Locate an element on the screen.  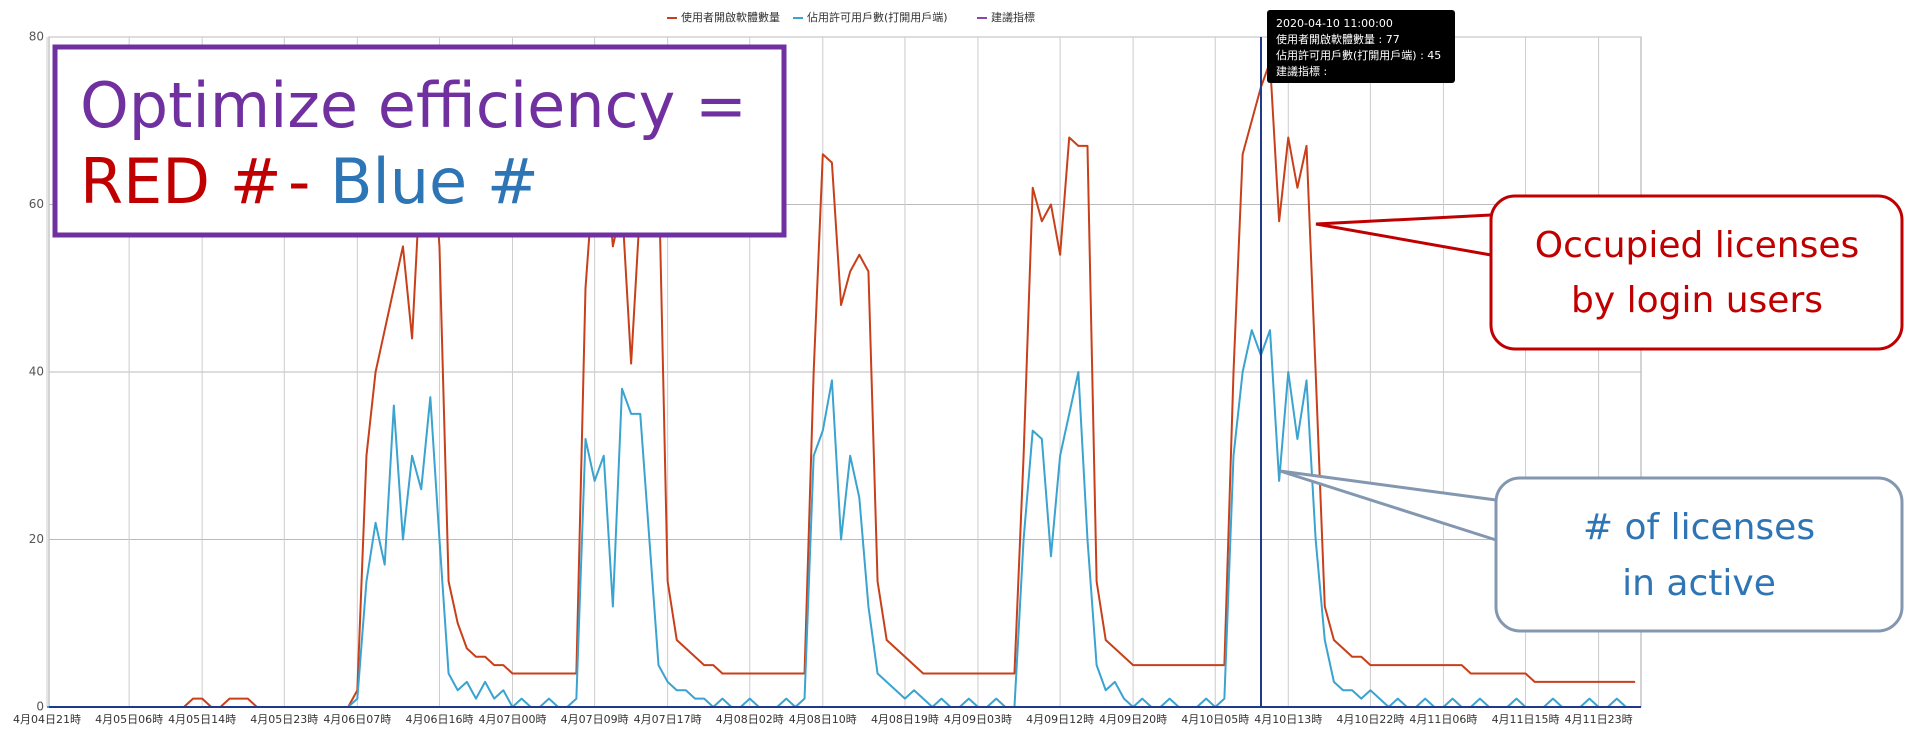
x-tick-label: 4月04日21時 is located at coordinates (47, 719).